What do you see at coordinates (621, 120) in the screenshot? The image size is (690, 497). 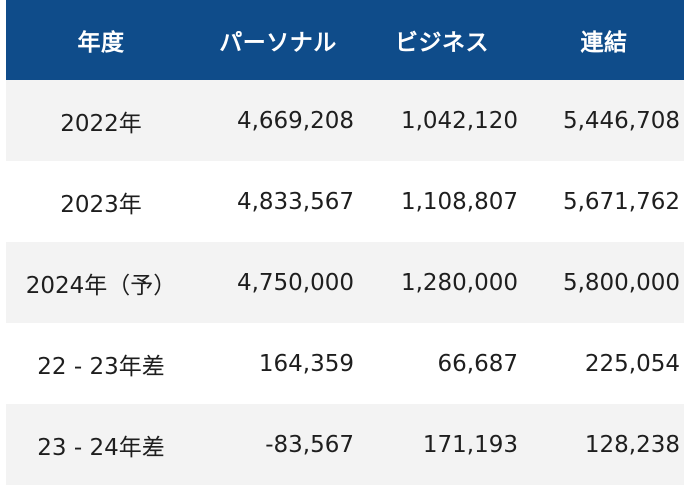 I see `cell-consolidated: 5,446,708` at bounding box center [621, 120].